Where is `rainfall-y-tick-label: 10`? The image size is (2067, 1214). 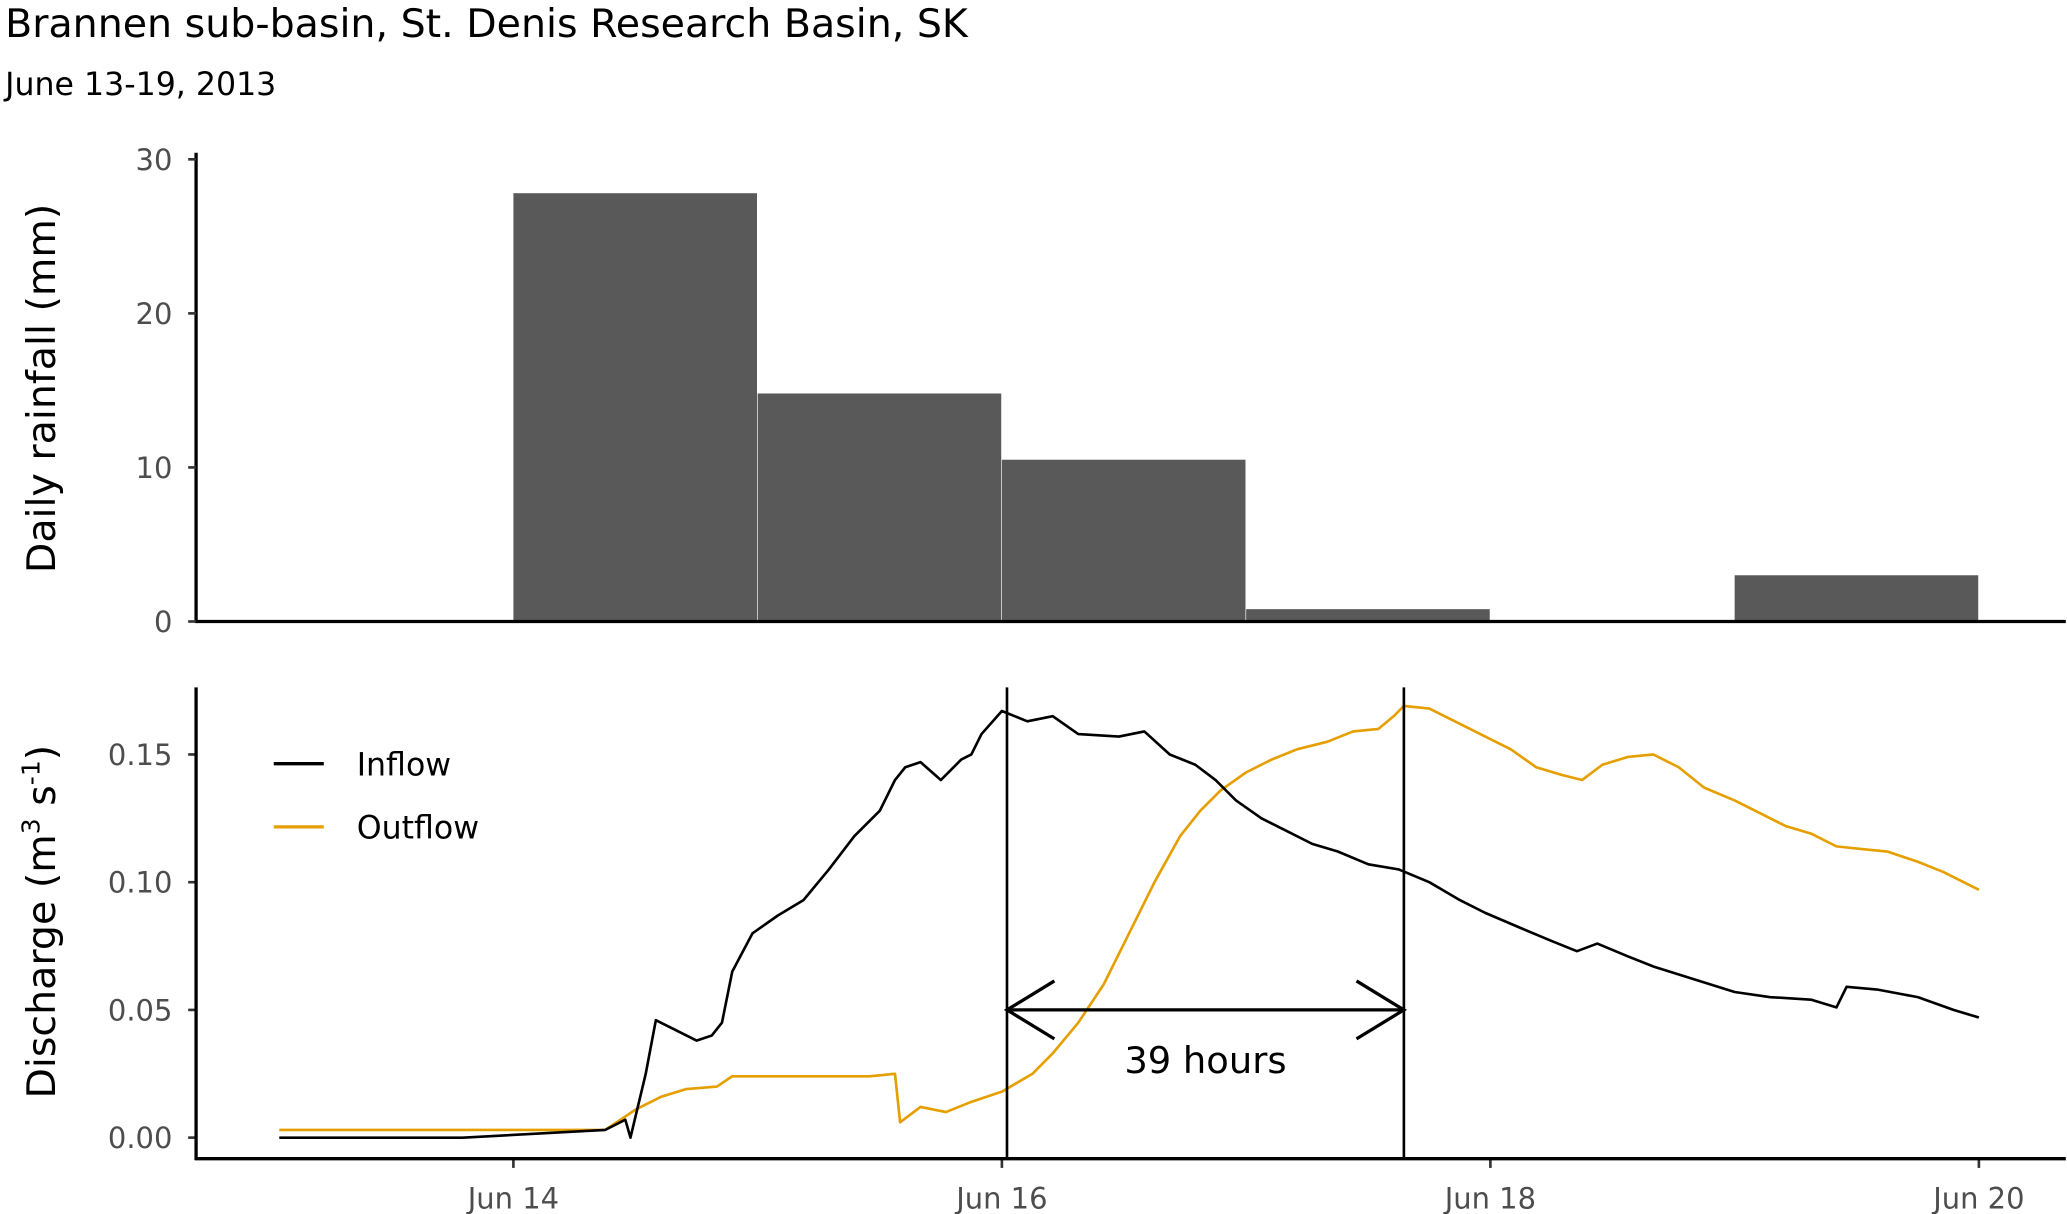 rainfall-y-tick-label: 10 is located at coordinates (154, 468).